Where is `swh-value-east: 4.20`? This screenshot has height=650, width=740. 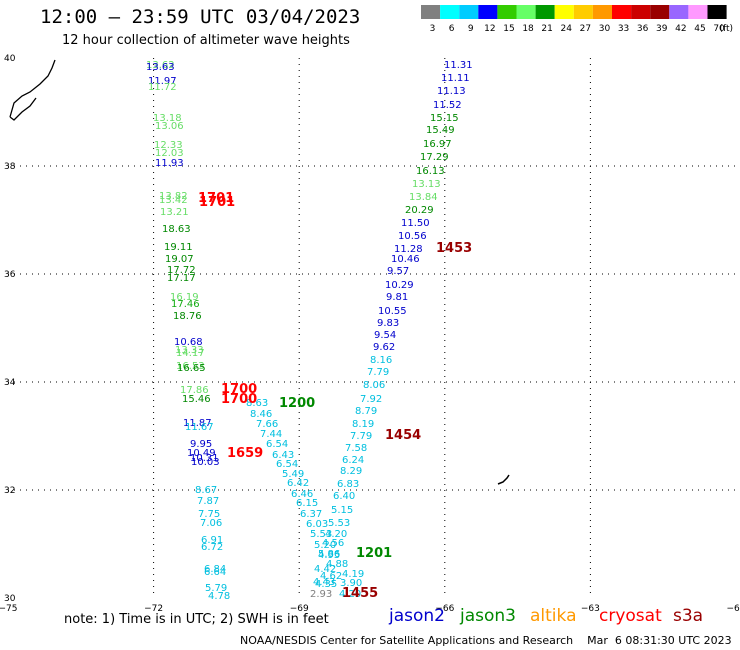
swh-value-east: 4.20 is located at coordinates (350, 594).